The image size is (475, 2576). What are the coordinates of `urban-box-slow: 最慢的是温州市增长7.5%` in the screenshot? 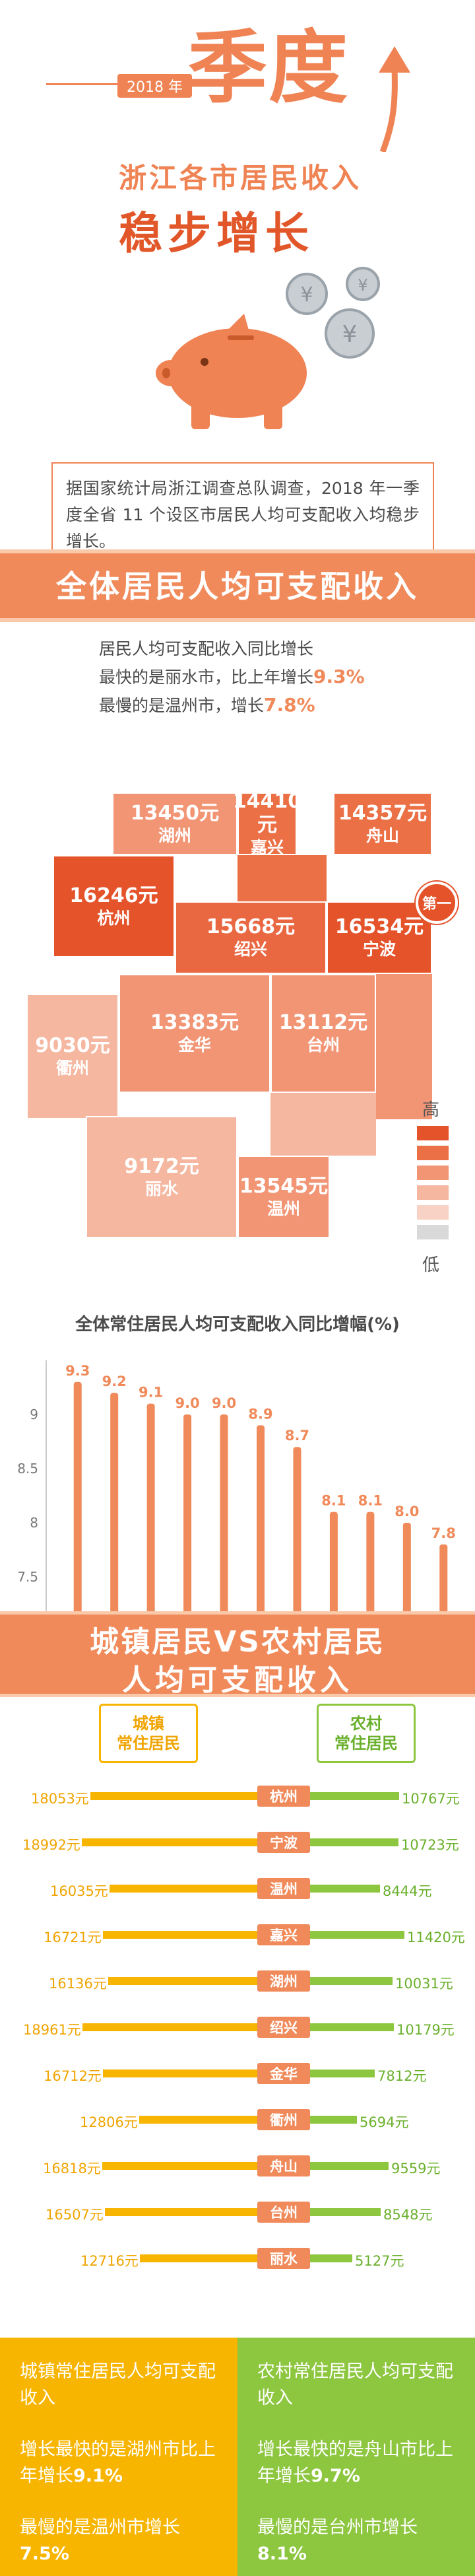 It's located at (100, 2541).